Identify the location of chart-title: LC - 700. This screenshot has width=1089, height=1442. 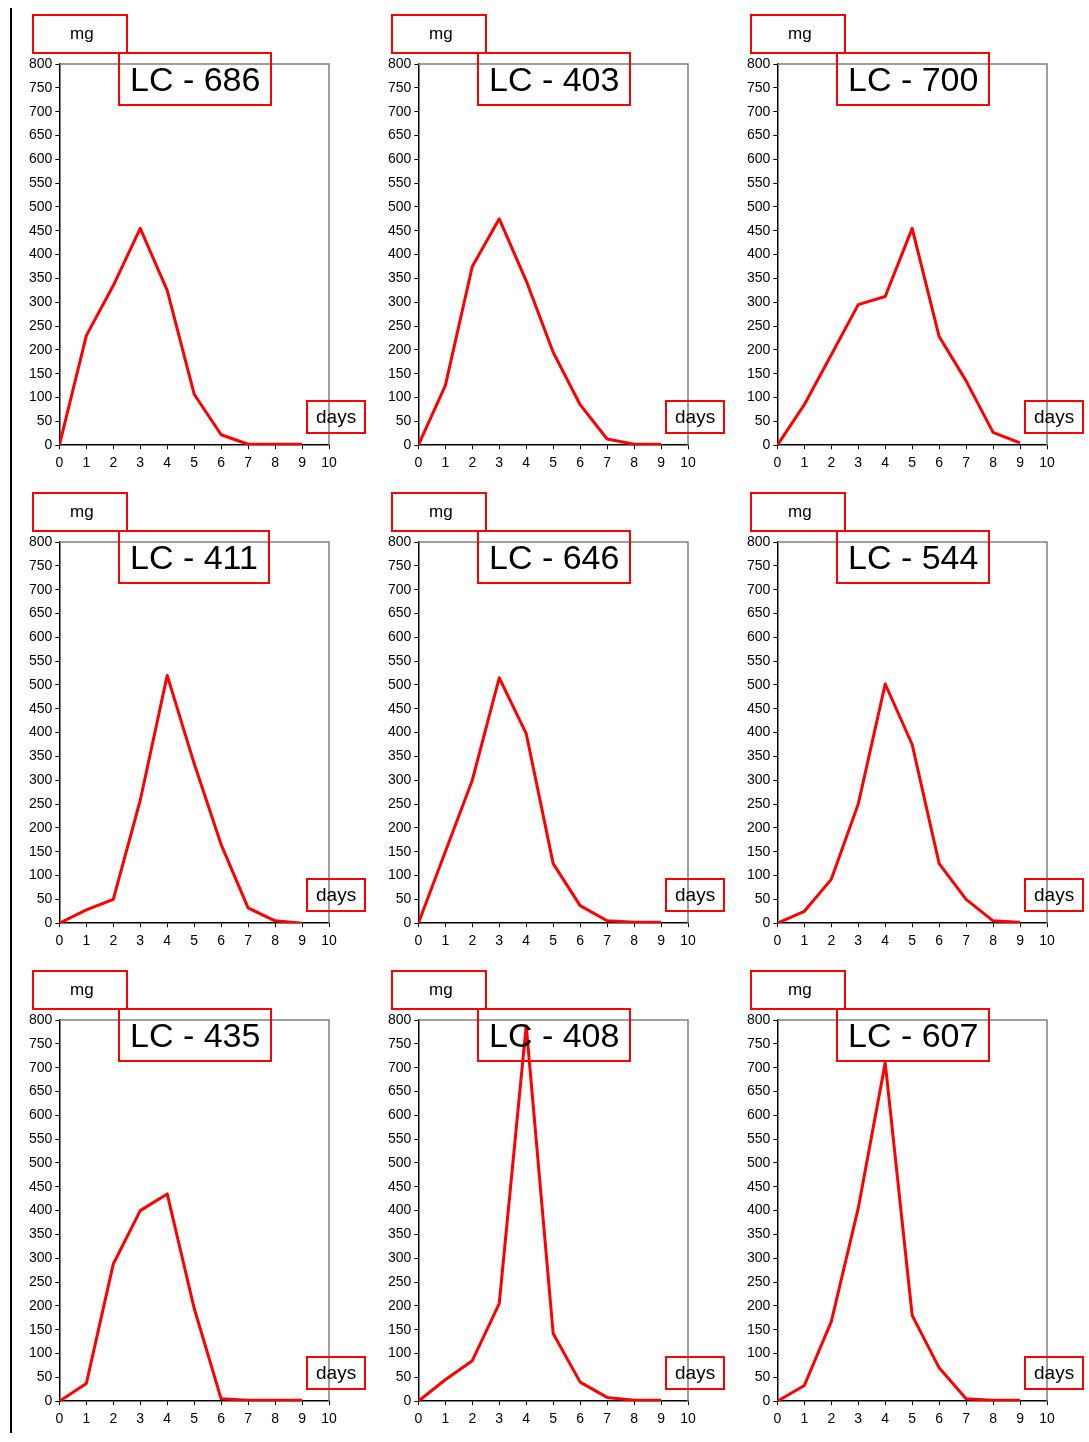
(913, 79).